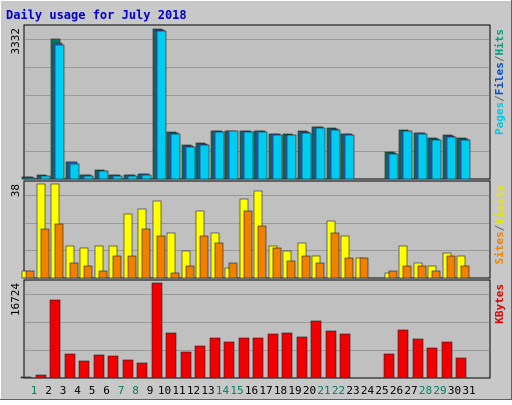  What do you see at coordinates (121, 390) in the screenshot?
I see `day-label-7: 7` at bounding box center [121, 390].